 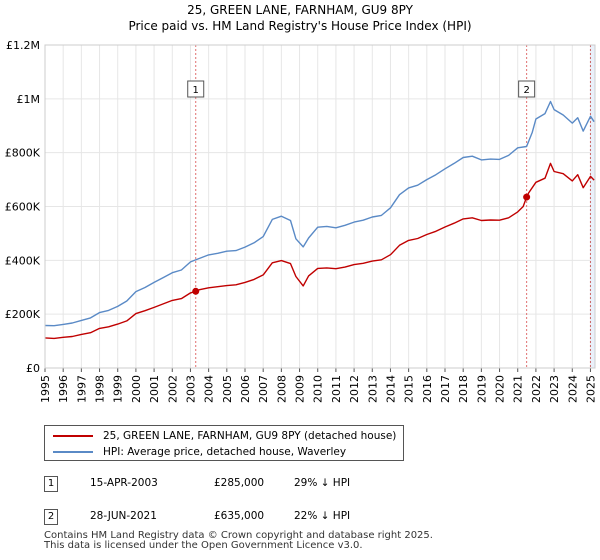 I want to click on sale-points, so click(x=361, y=244).